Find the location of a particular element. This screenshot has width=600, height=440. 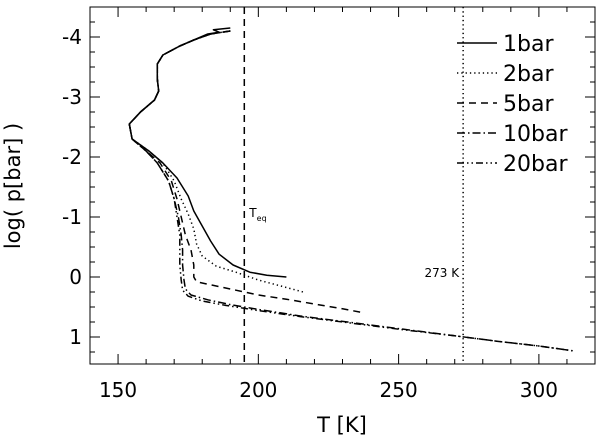

y-tick-label--1: -1 is located at coordinates (72, 217).